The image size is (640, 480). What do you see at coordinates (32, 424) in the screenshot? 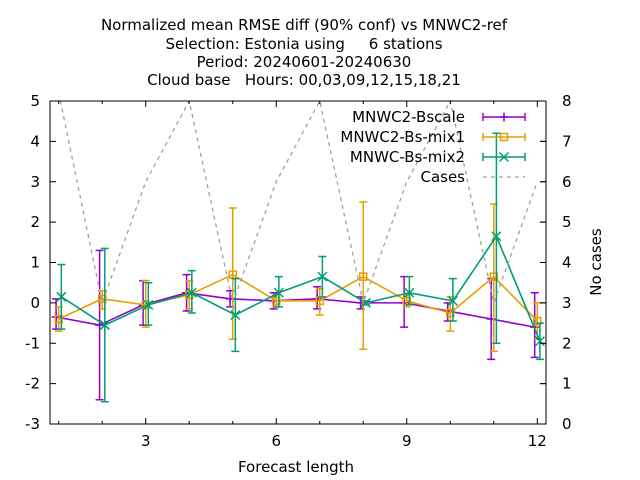
I see `y-tick-label: -3` at bounding box center [32, 424].